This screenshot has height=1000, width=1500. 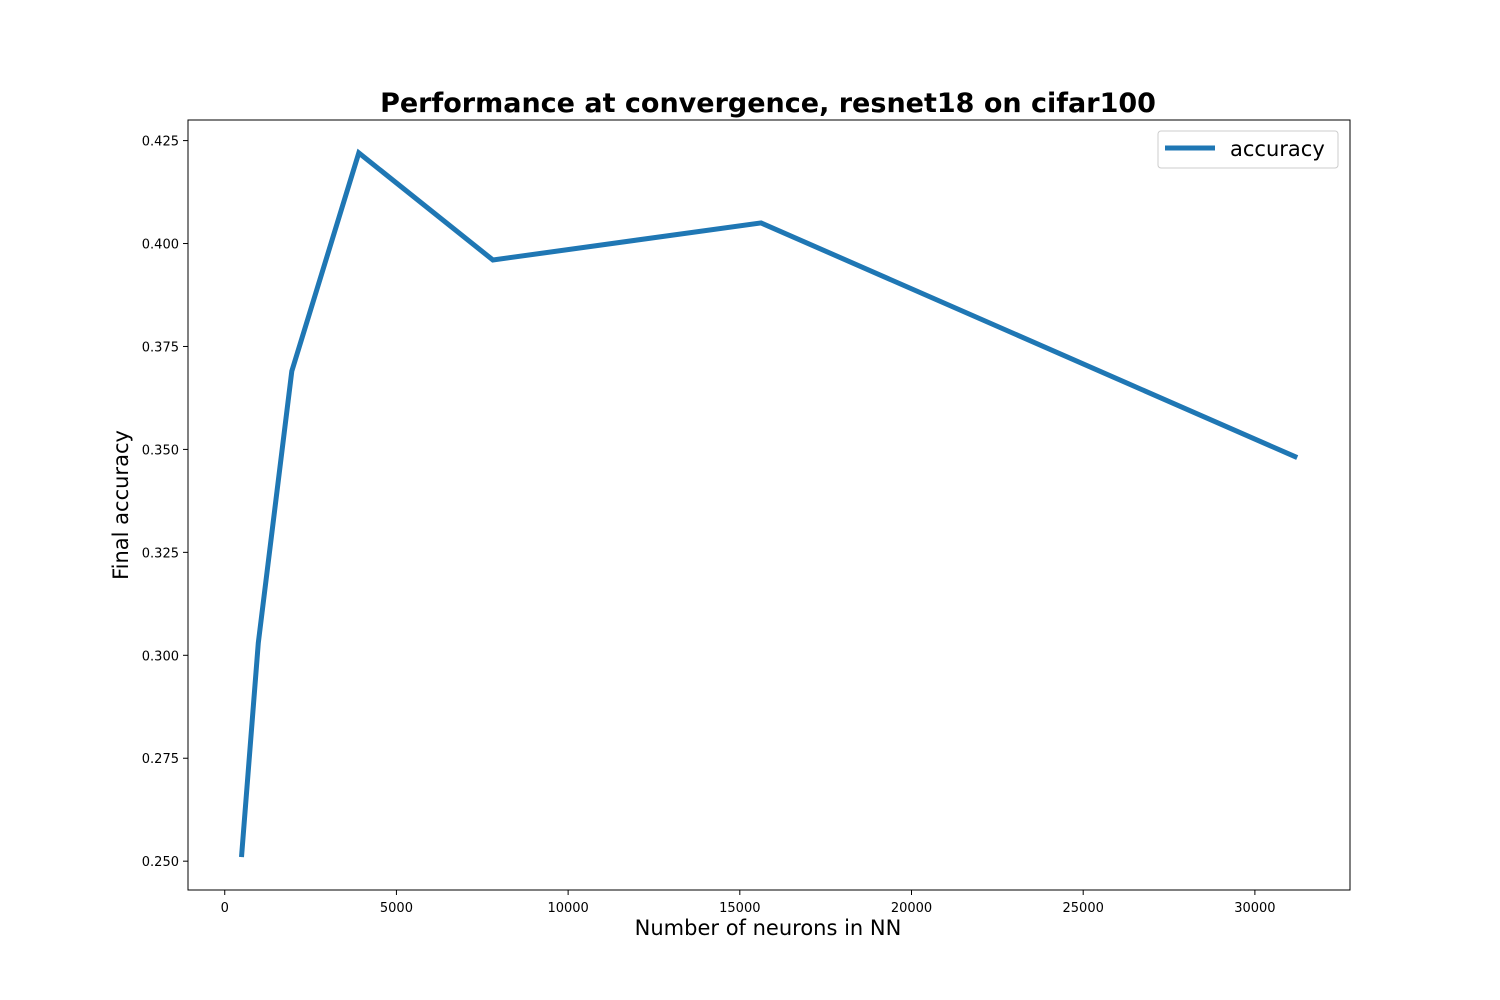 I want to click on y-tick-label: 0.375, so click(x=160, y=347).